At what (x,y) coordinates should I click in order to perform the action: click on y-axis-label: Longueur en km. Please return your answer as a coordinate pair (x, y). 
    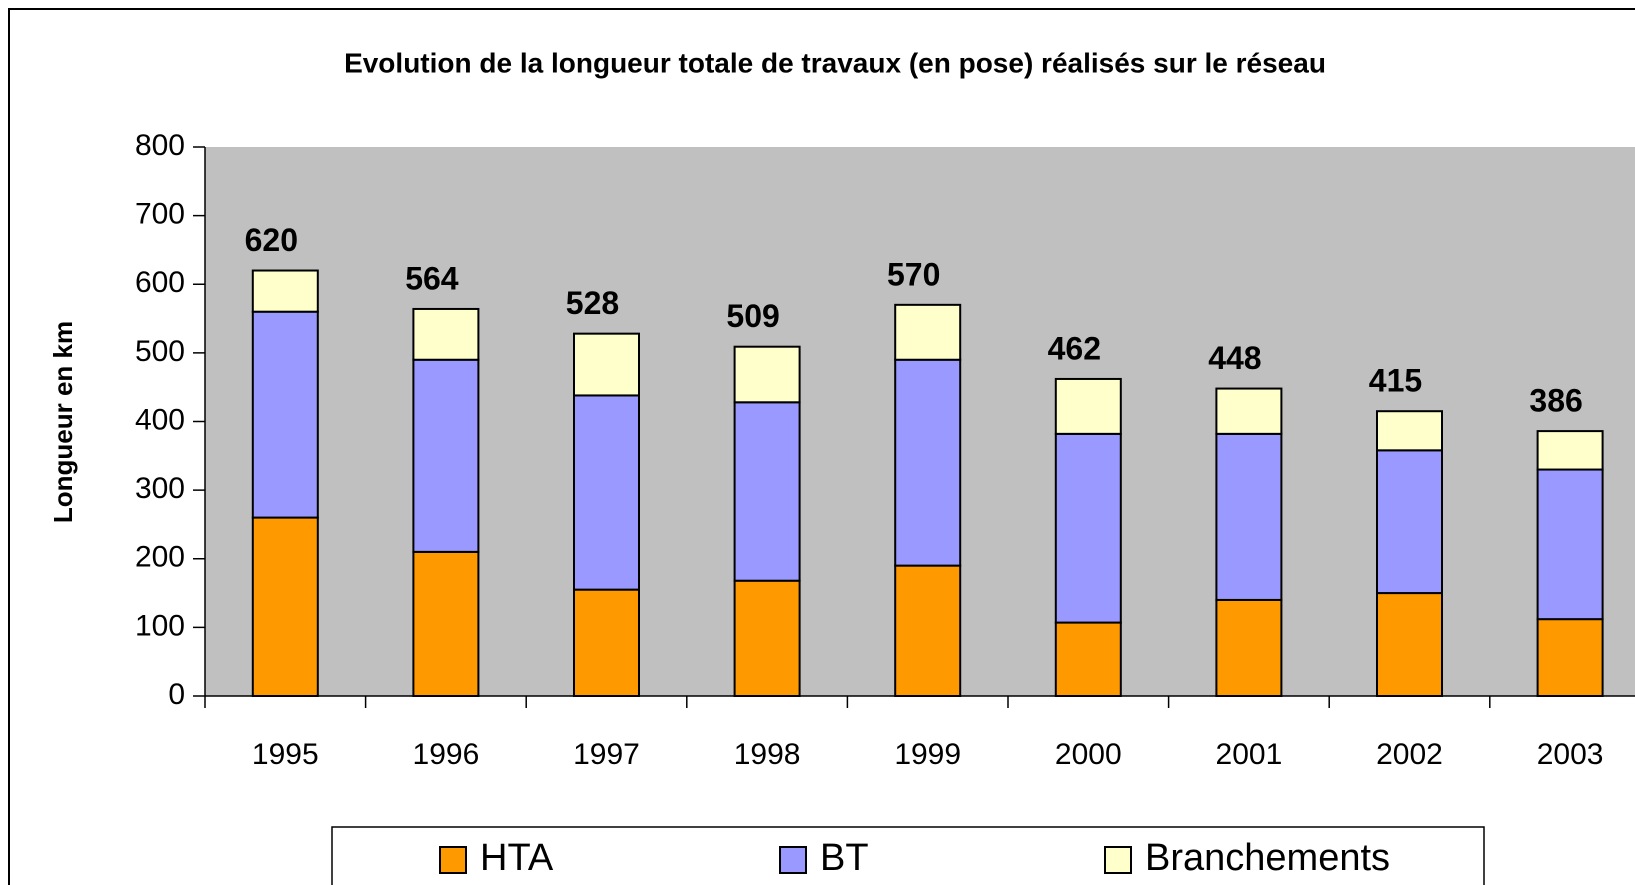
    Looking at the image, I should click on (63, 422).